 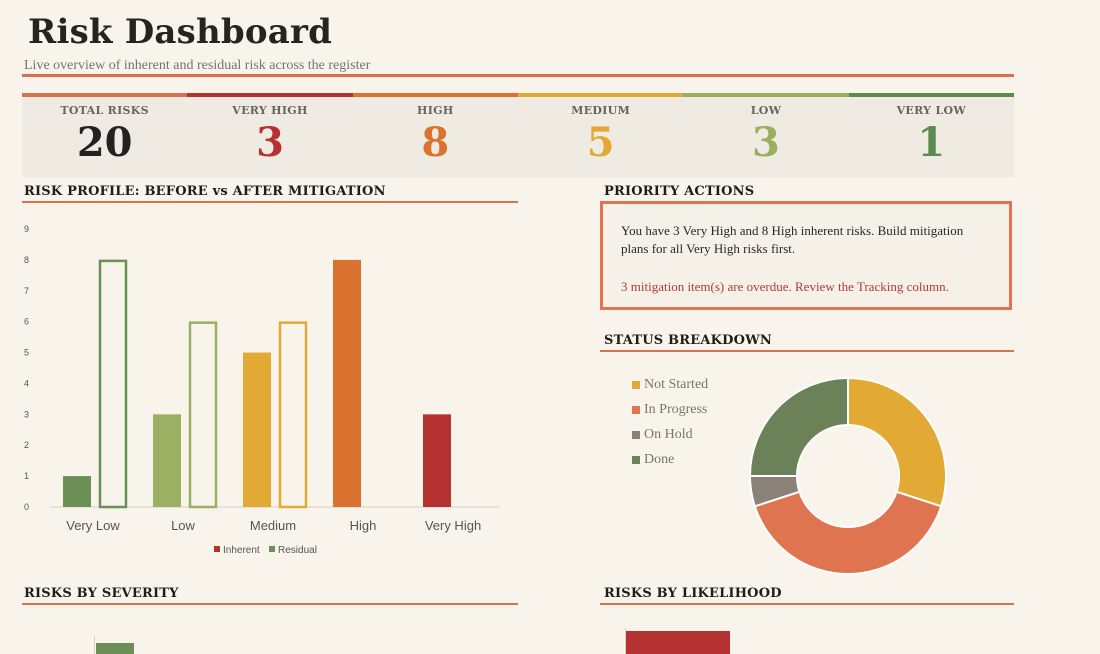 What do you see at coordinates (363, 525) in the screenshot?
I see `x-tick-label: High` at bounding box center [363, 525].